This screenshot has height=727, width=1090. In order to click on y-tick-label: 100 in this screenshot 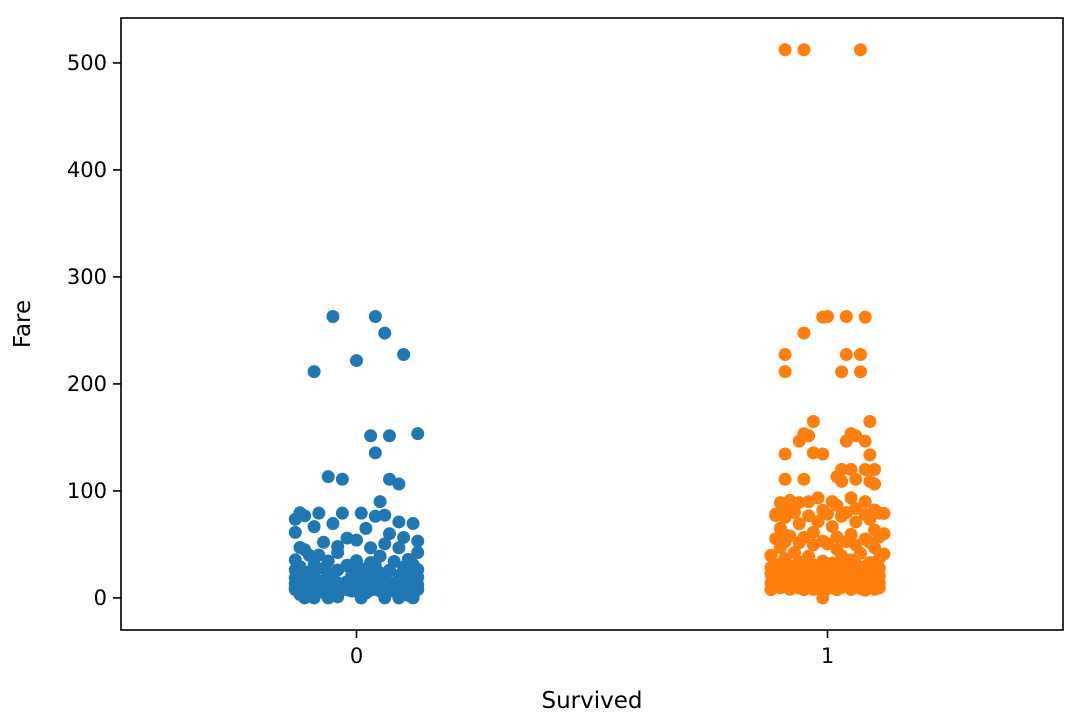, I will do `click(87, 491)`.